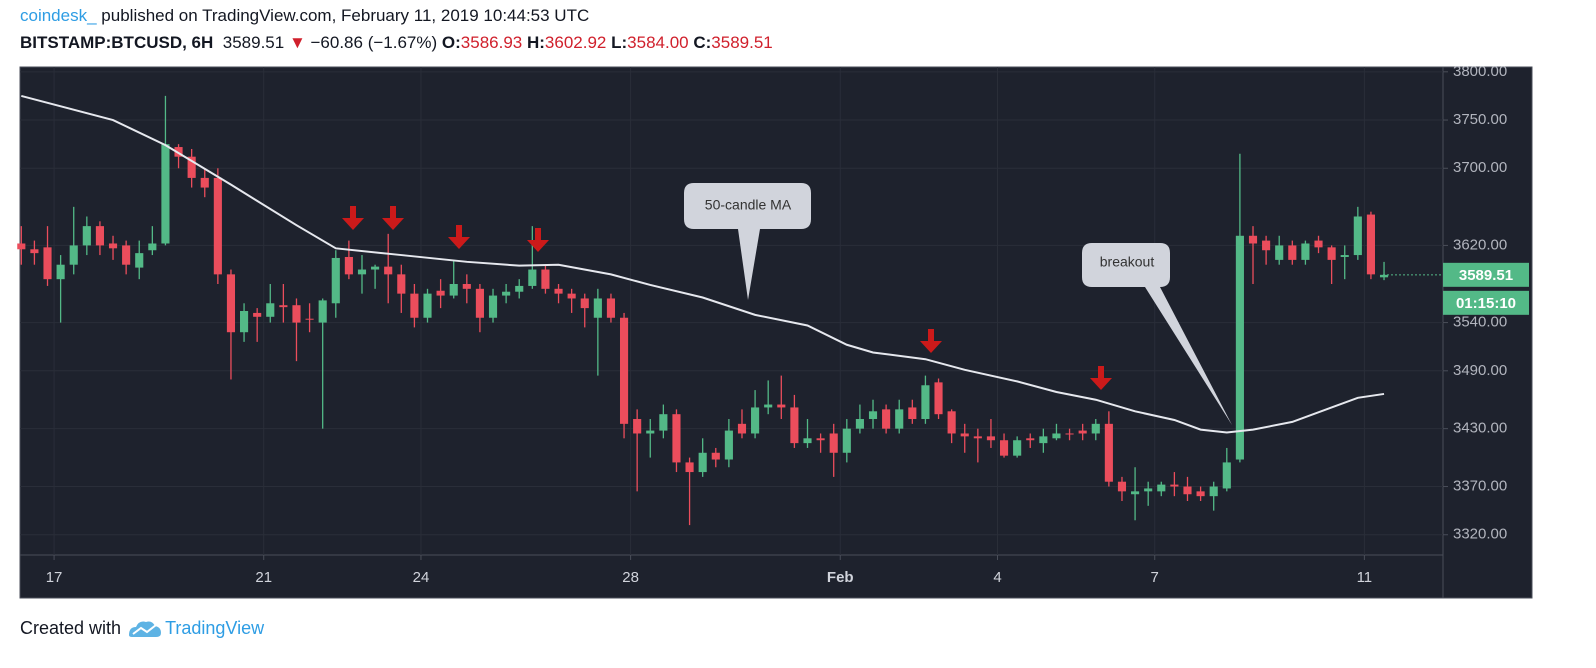  I want to click on annotation-text: 50-candle MA, so click(748, 205).